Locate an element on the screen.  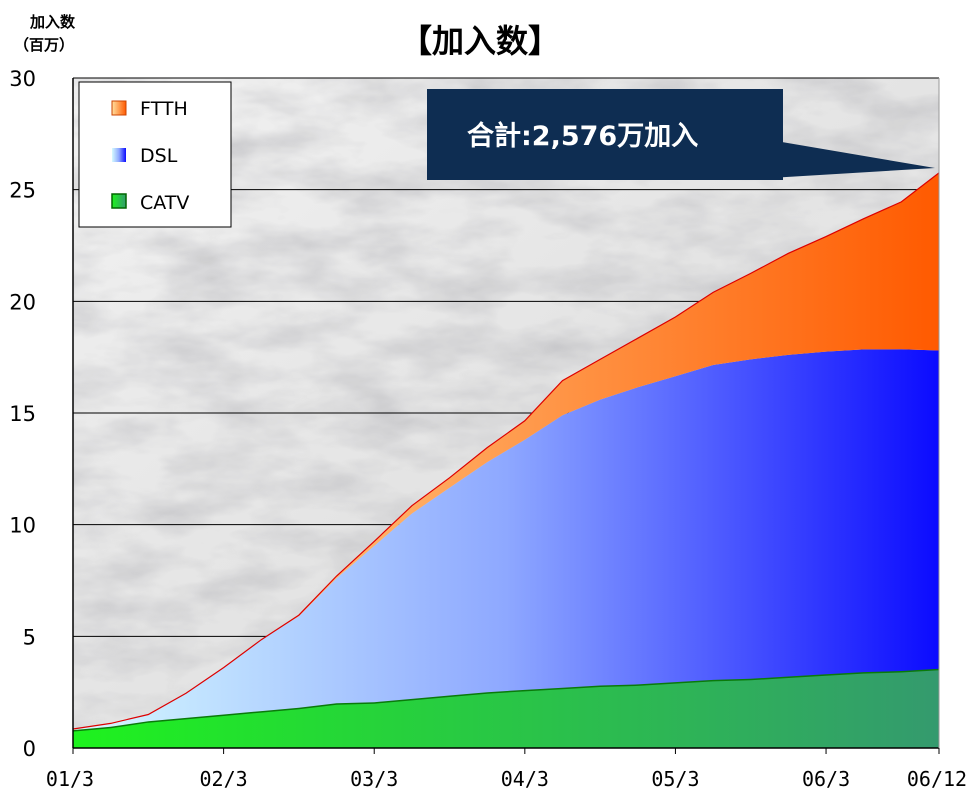
callout-pointer is located at coordinates (852, 159).